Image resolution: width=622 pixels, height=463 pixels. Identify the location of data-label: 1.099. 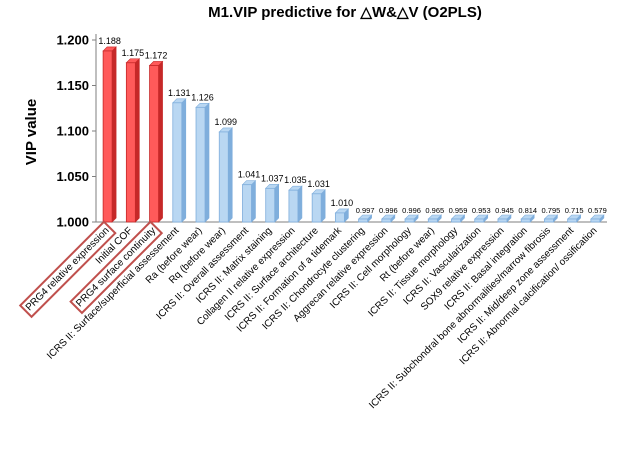
(225, 122).